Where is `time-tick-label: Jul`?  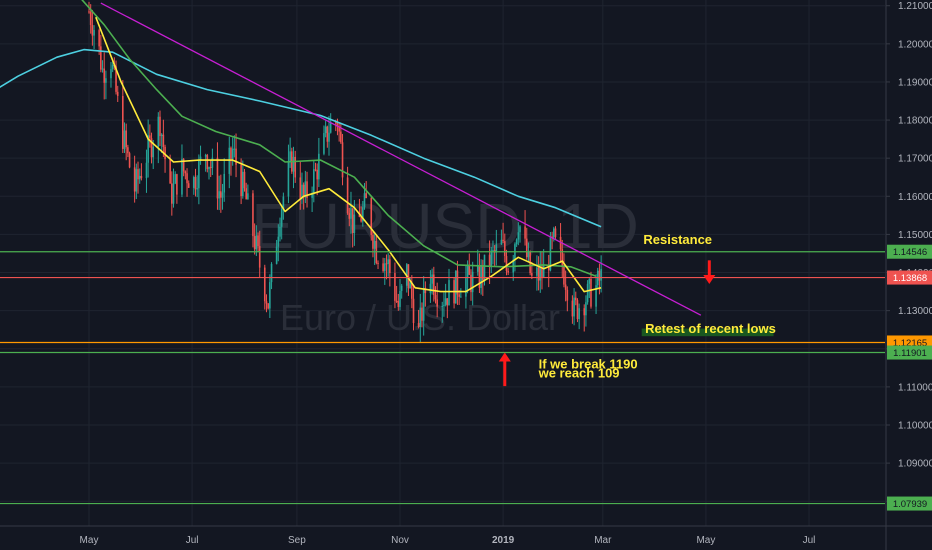 time-tick-label: Jul is located at coordinates (809, 540).